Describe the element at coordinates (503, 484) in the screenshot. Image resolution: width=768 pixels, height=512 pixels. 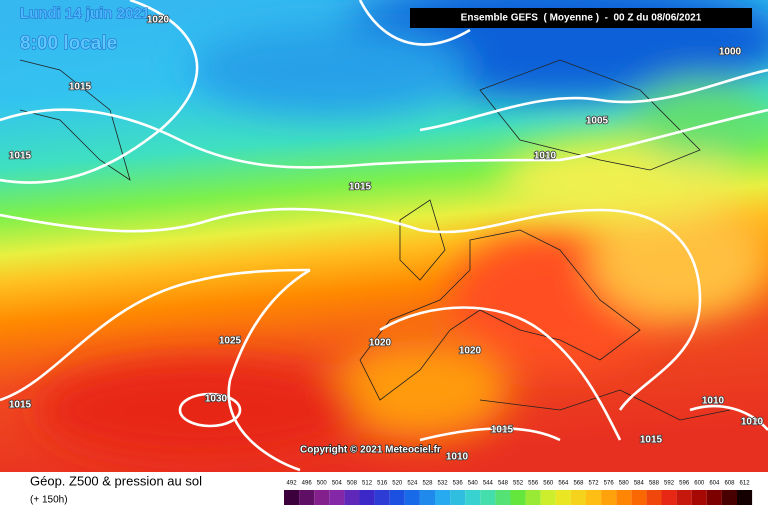
I see `legend-label: 548` at that location.